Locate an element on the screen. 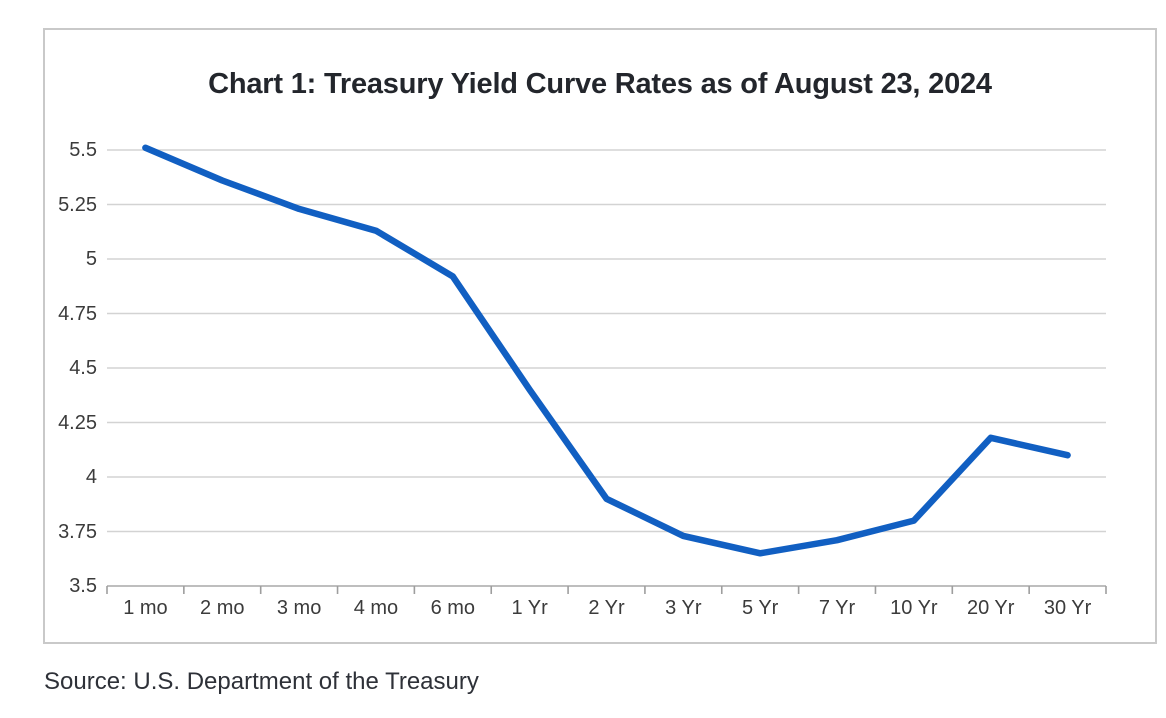 The height and width of the screenshot is (718, 1166). x-tick-label: 6 mo is located at coordinates (453, 608).